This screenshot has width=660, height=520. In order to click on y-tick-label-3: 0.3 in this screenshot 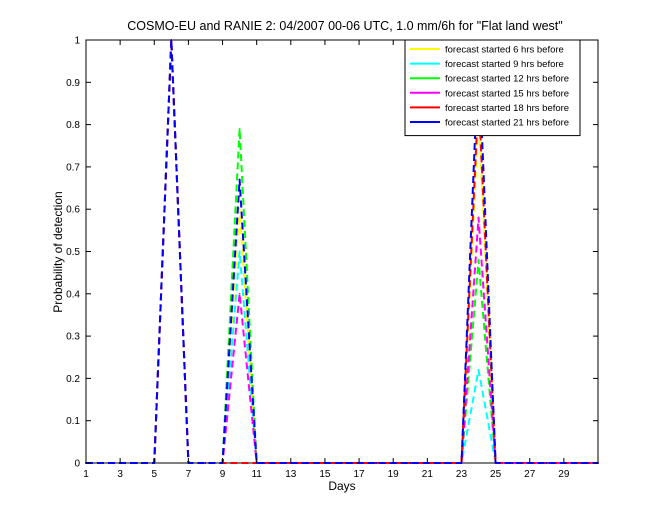, I will do `click(73, 337)`.